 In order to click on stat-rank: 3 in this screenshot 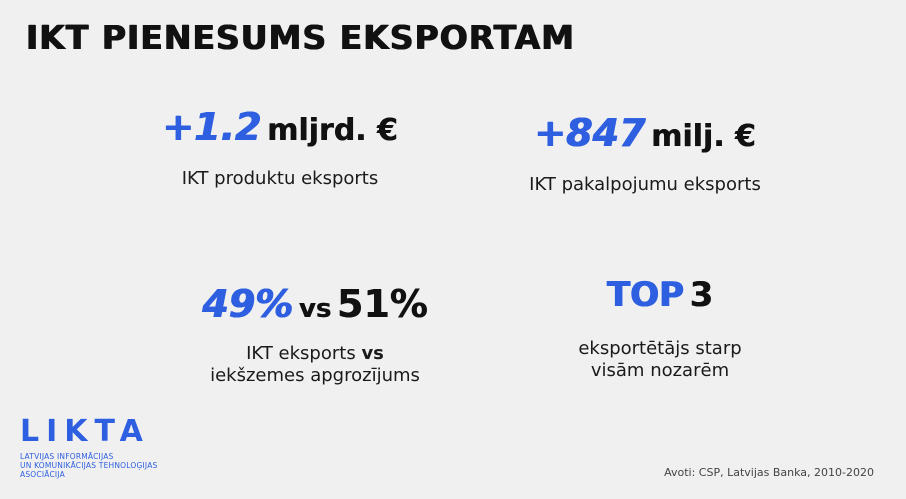, I will do `click(701, 295)`.